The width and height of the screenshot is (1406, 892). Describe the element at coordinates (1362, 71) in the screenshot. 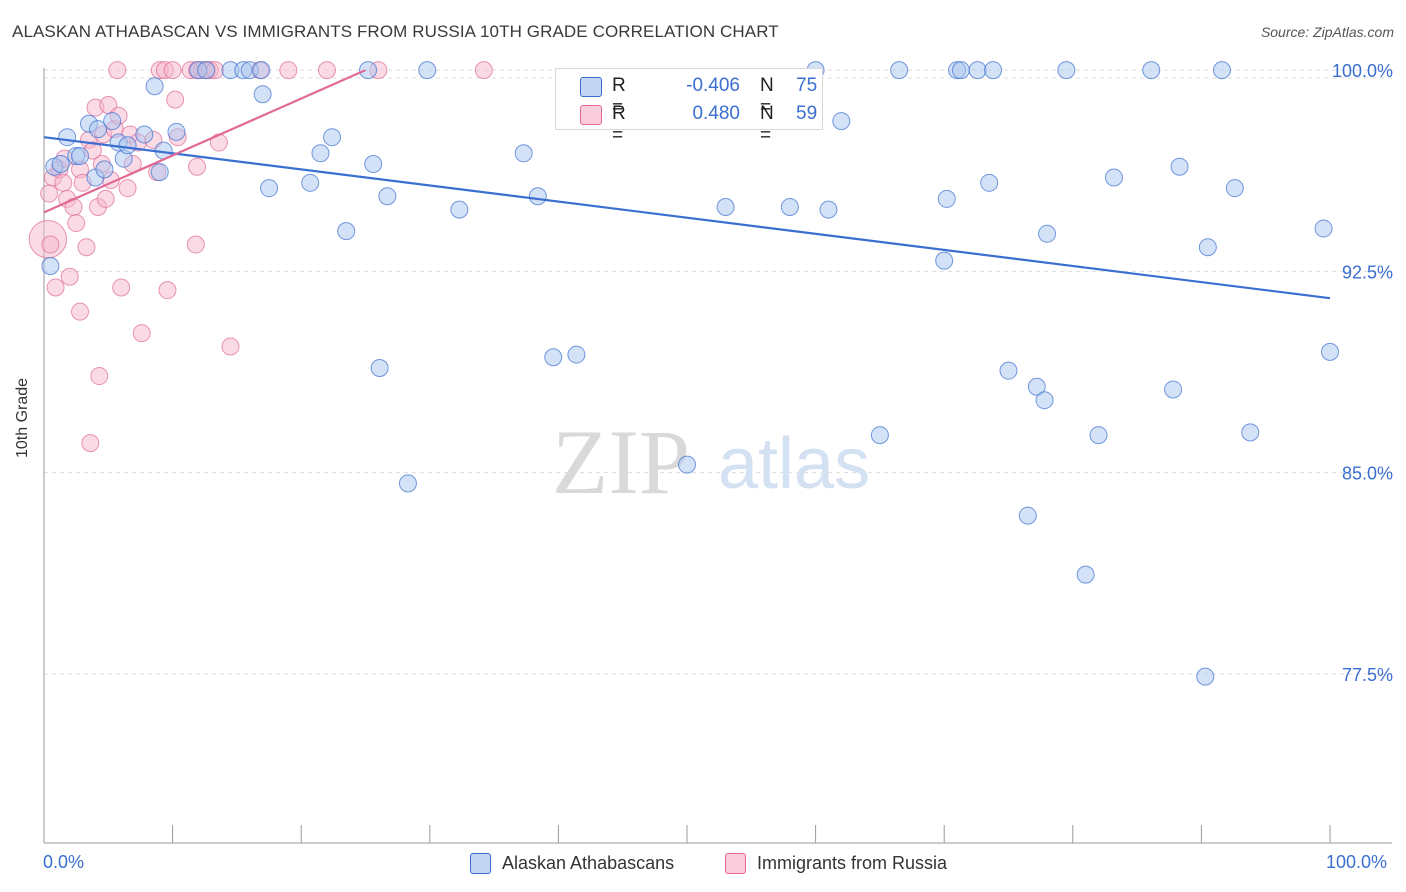

I see `y-tick-label: 100.0%` at that location.